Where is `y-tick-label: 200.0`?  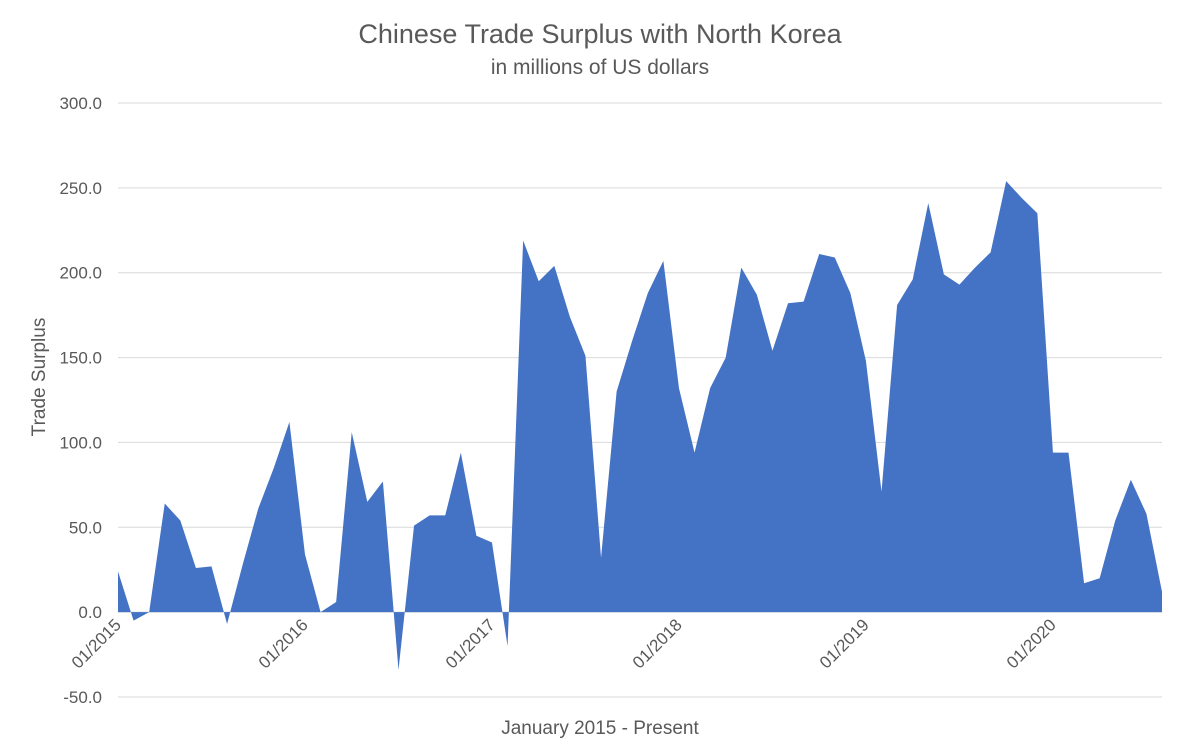 y-tick-label: 200.0 is located at coordinates (80, 273).